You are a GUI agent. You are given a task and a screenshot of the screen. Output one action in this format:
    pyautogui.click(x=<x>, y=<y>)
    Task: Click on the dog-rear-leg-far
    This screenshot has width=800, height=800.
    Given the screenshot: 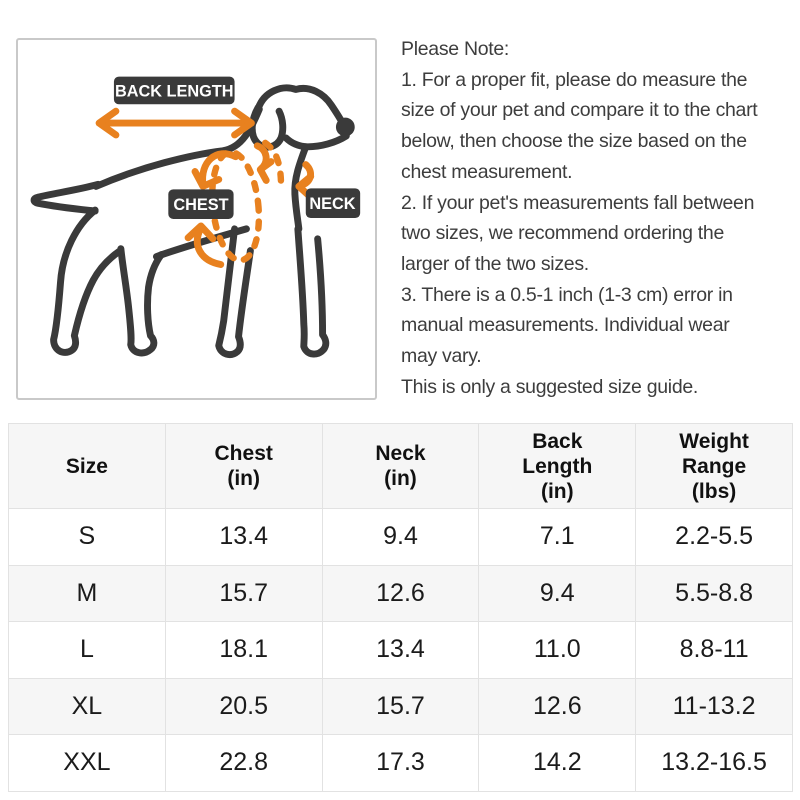 What is the action you would take?
    pyautogui.click(x=86, y=281)
    